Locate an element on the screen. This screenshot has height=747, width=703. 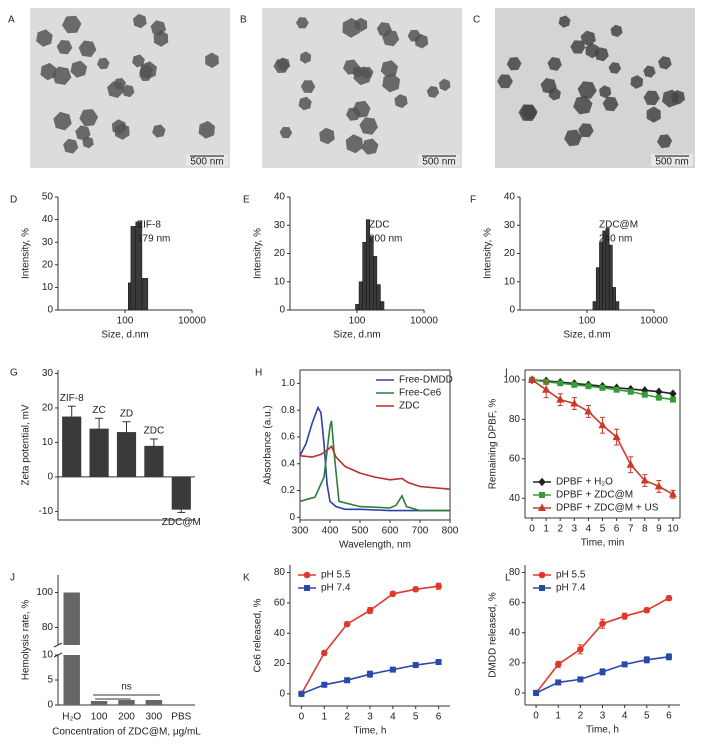
y-axis-label: Intensity, % is located at coordinates (26, 253).